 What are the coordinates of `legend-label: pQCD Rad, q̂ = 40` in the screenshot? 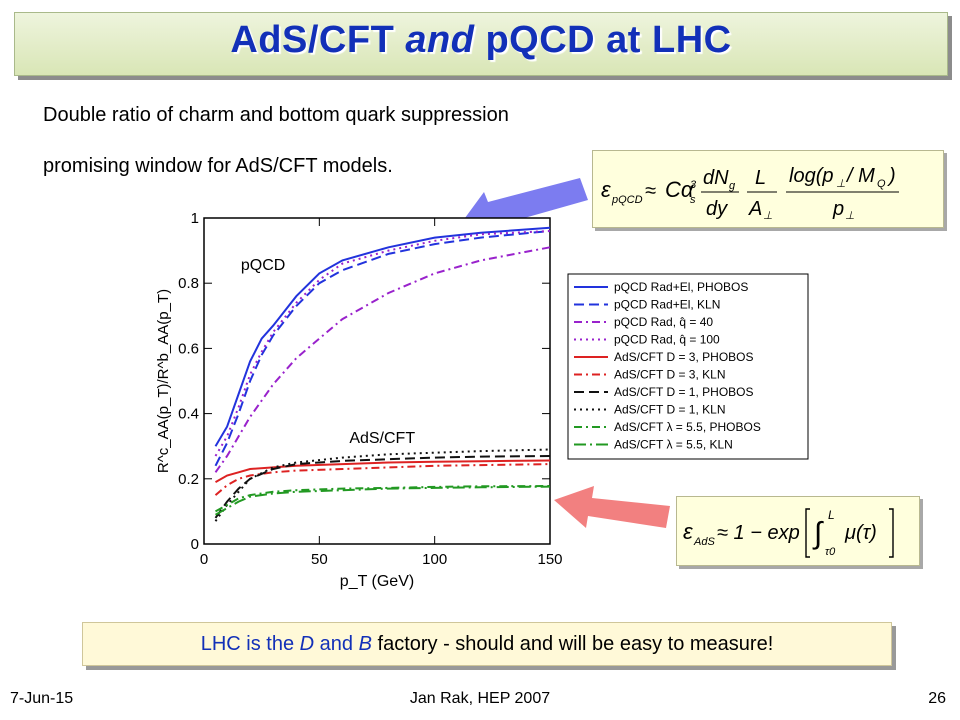 It's located at (663, 322).